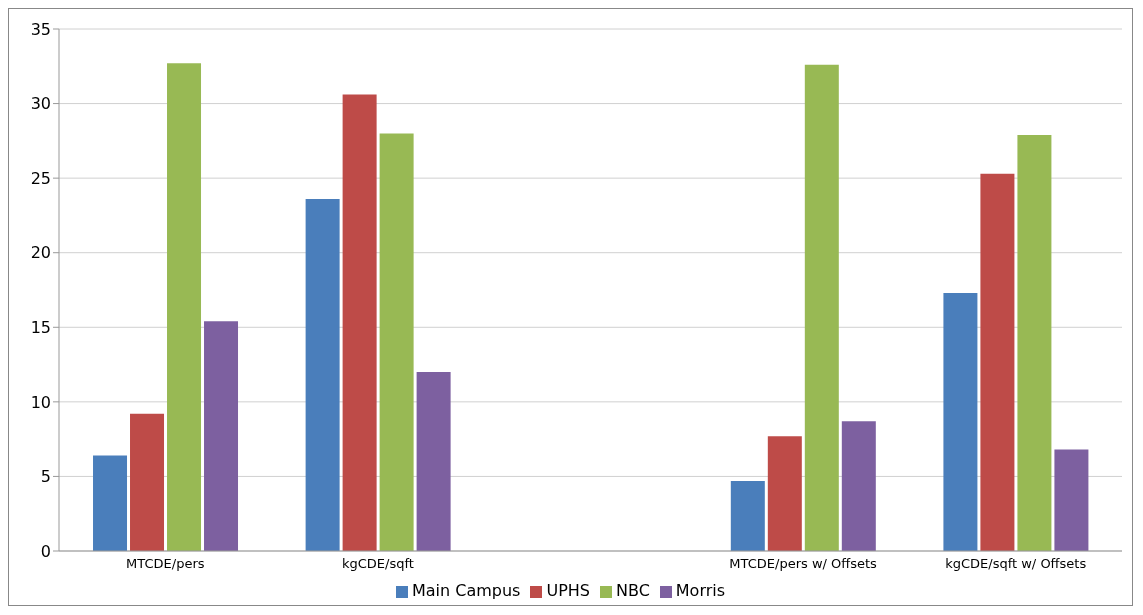  What do you see at coordinates (632, 590) in the screenshot?
I see `legend-label: NBC` at bounding box center [632, 590].